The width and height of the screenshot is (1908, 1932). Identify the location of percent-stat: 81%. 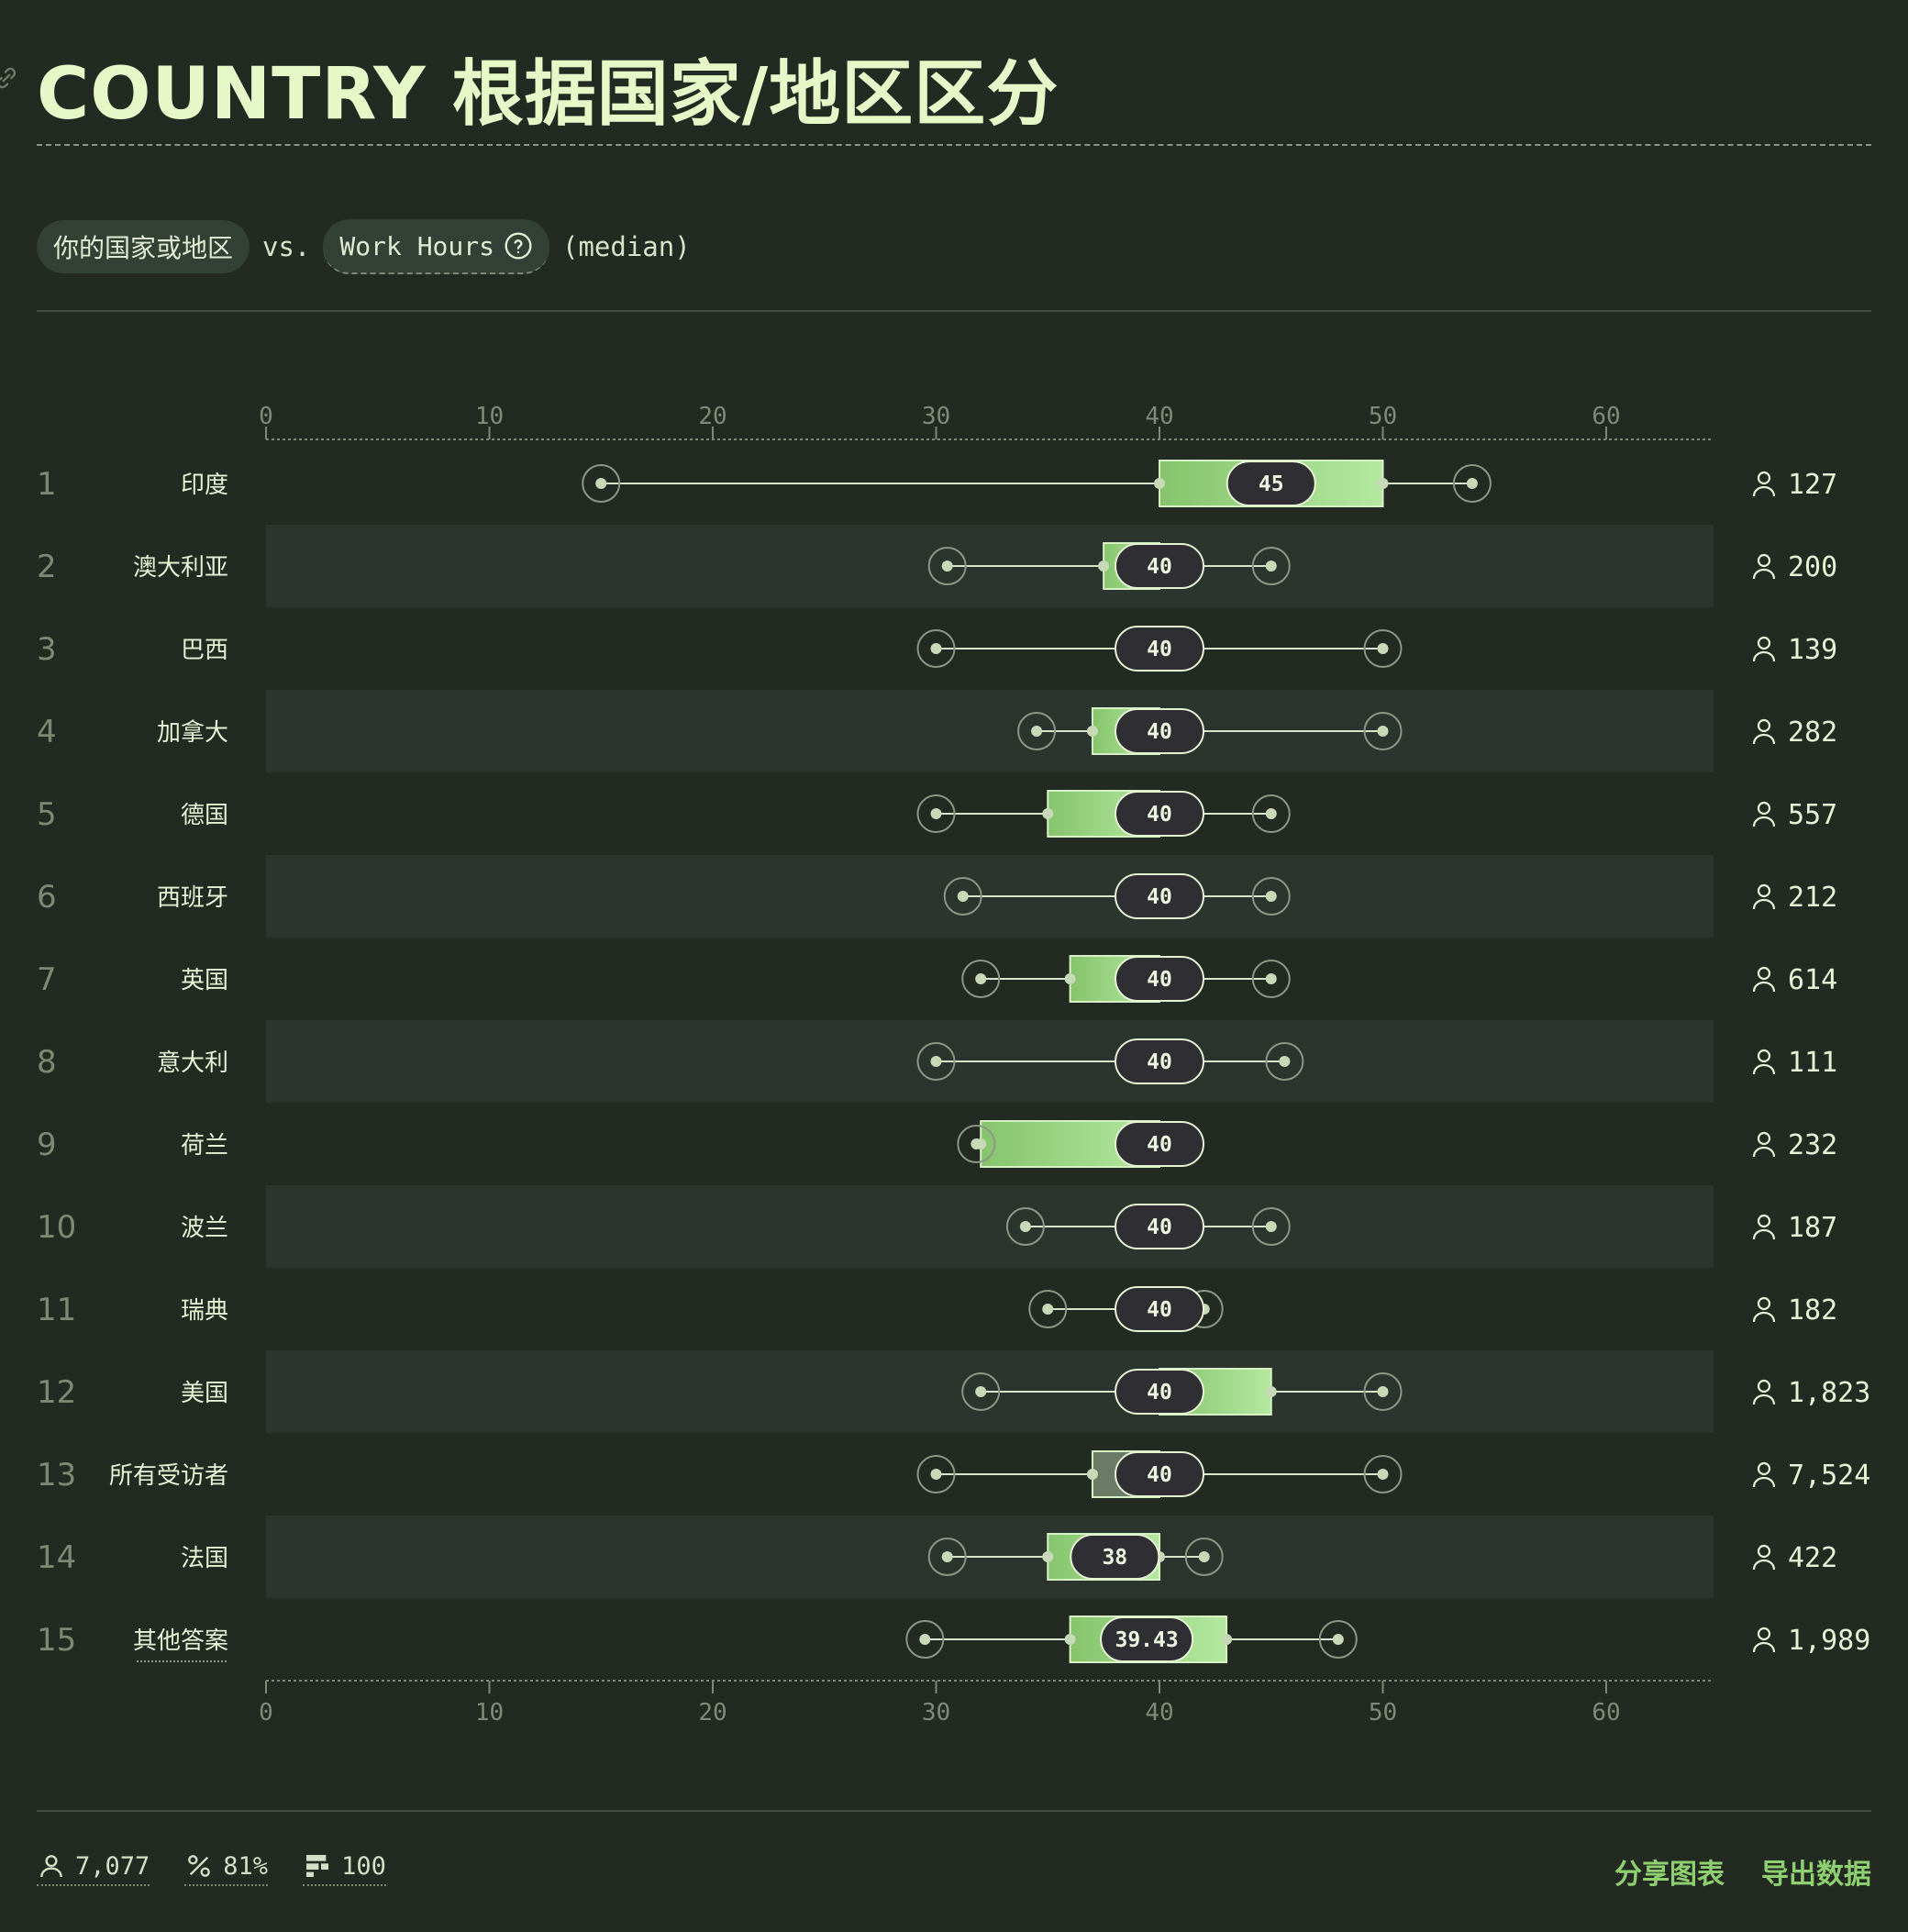
(226, 1868).